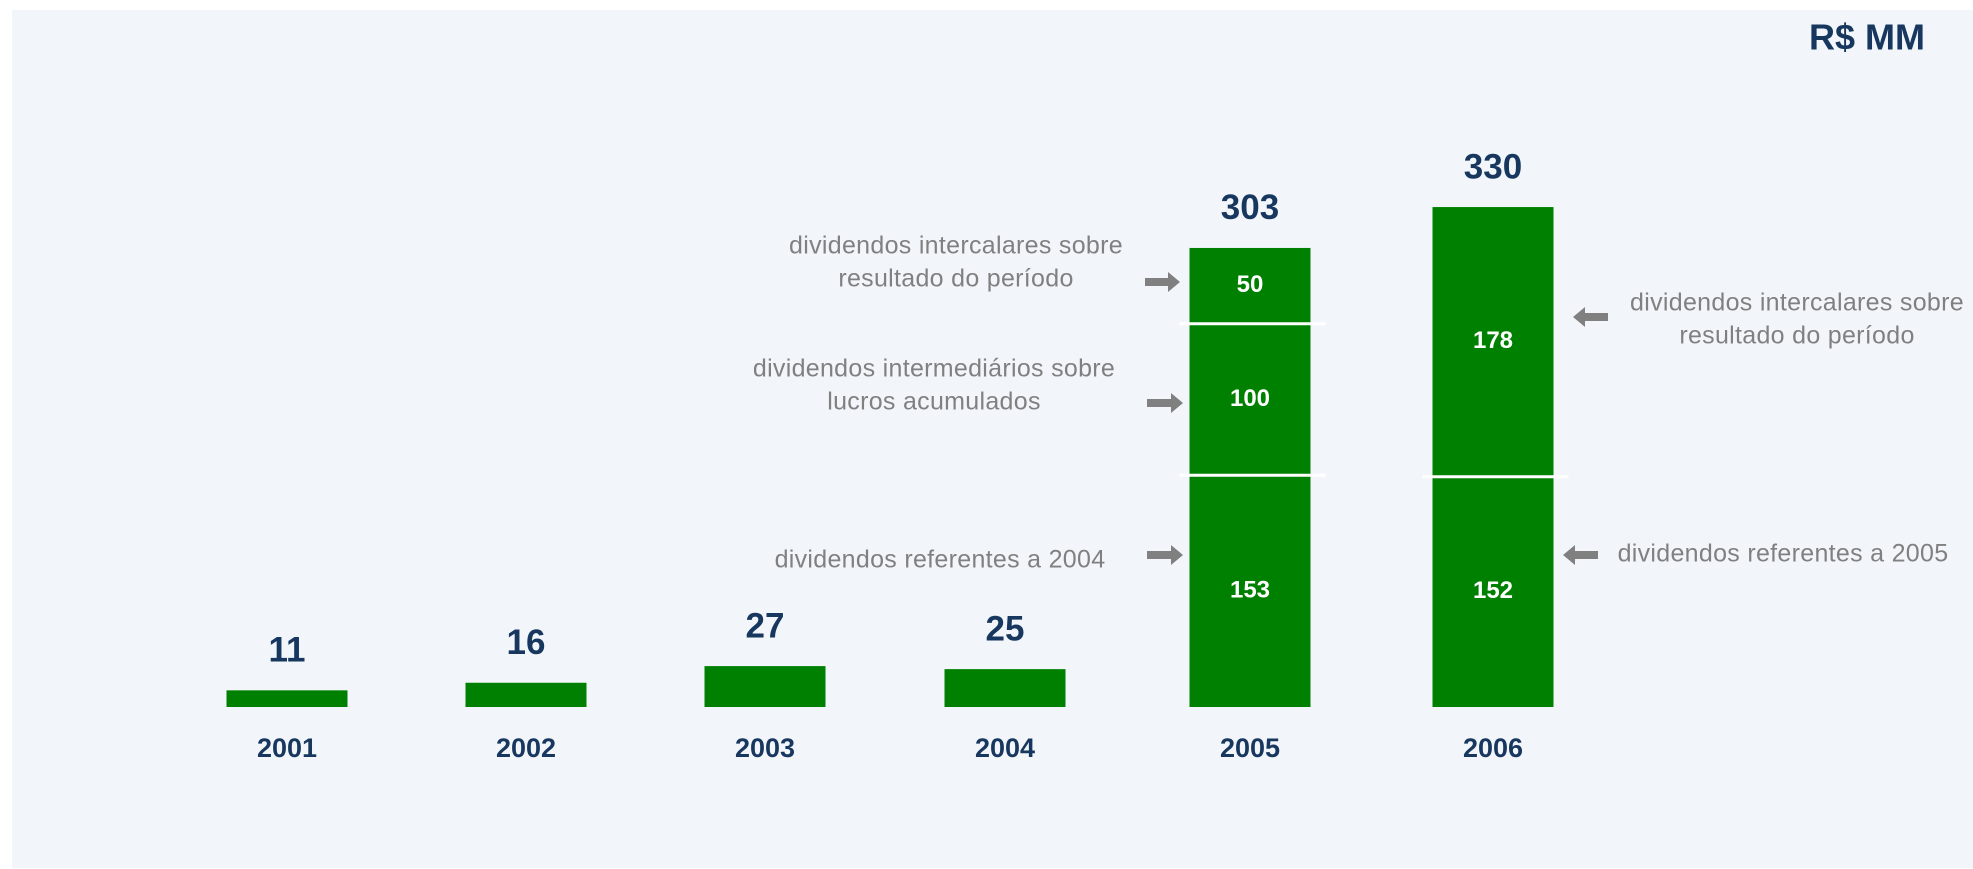  I want to click on total-label: 303, so click(1250, 207).